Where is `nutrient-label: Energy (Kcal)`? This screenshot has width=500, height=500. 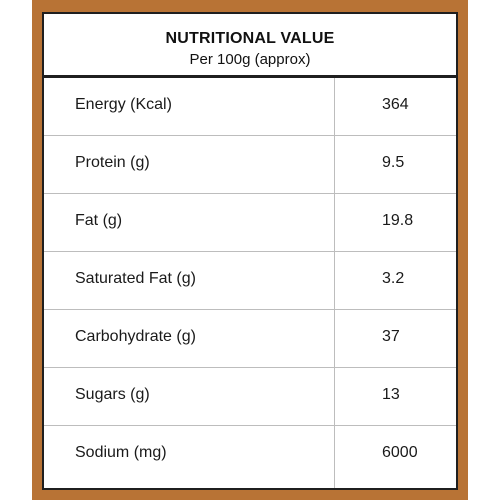 nutrient-label: Energy (Kcal) is located at coordinates (123, 104).